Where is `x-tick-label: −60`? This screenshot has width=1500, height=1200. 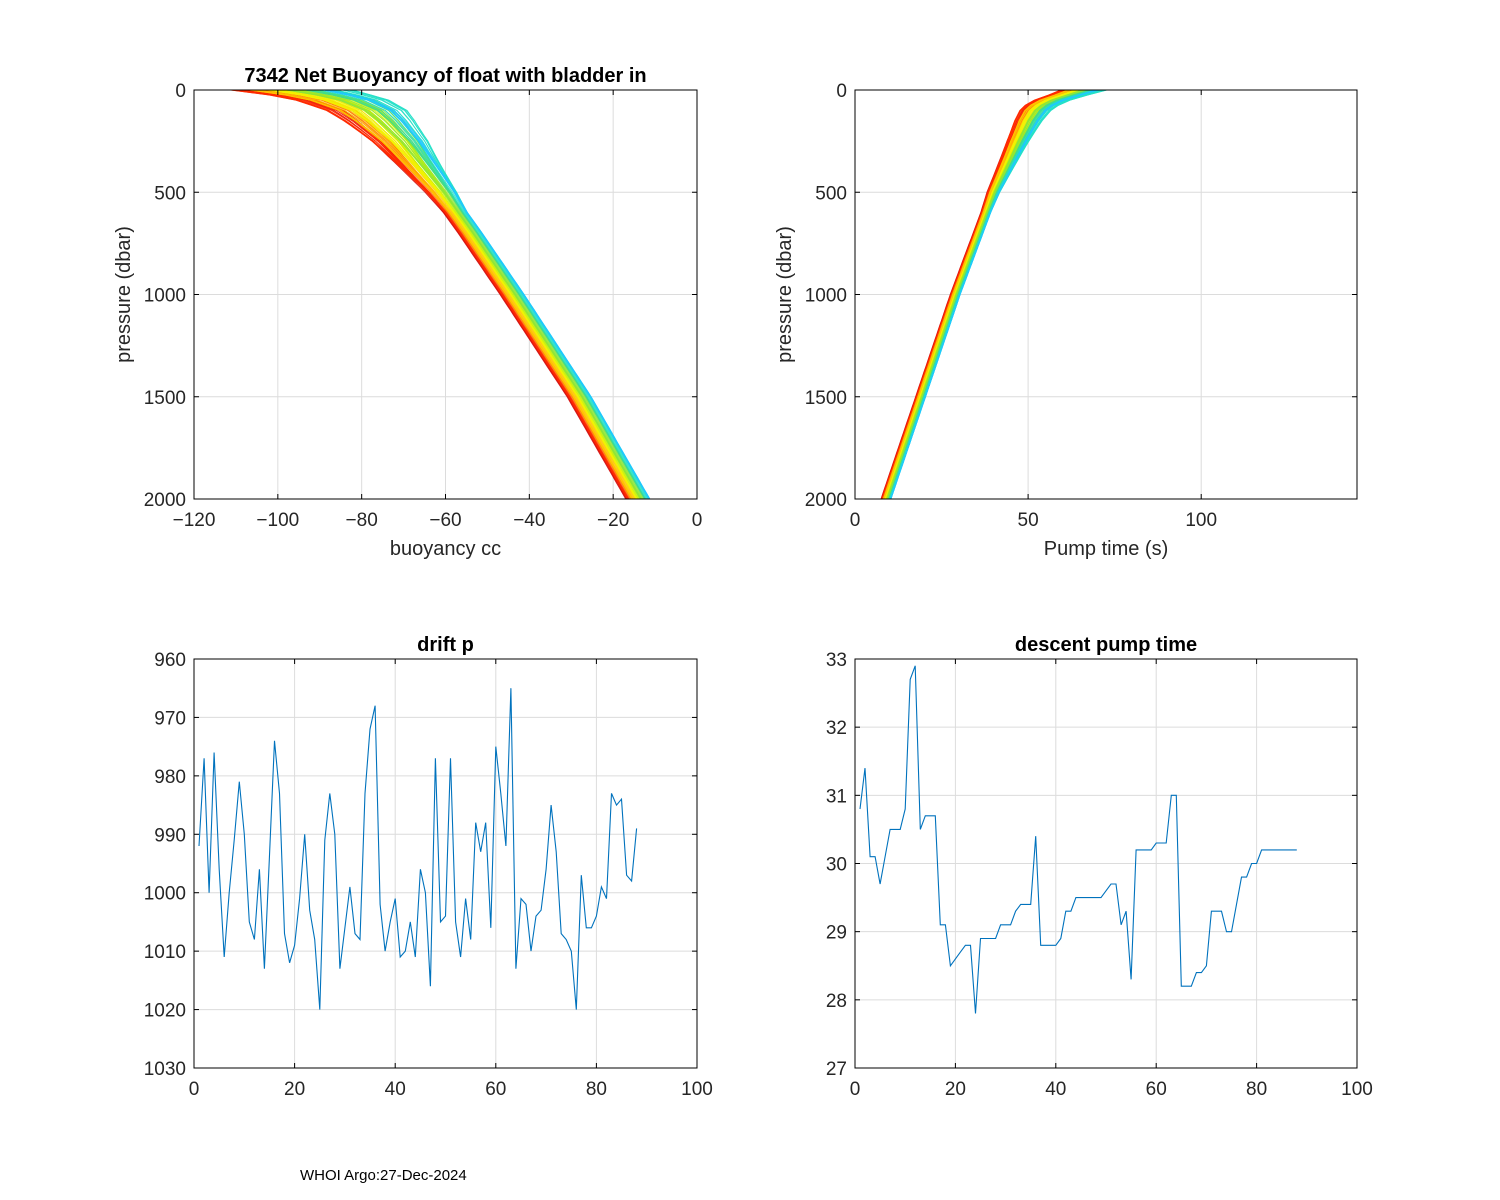 x-tick-label: −60 is located at coordinates (445, 520).